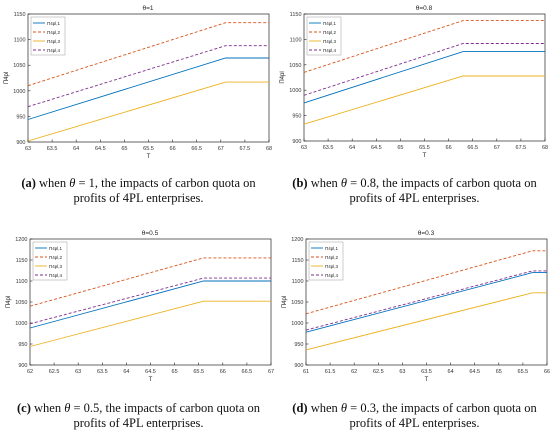 This screenshot has height=448, width=550. What do you see at coordinates (306, 372) in the screenshot?
I see `x-tick-label: 61` at bounding box center [306, 372].